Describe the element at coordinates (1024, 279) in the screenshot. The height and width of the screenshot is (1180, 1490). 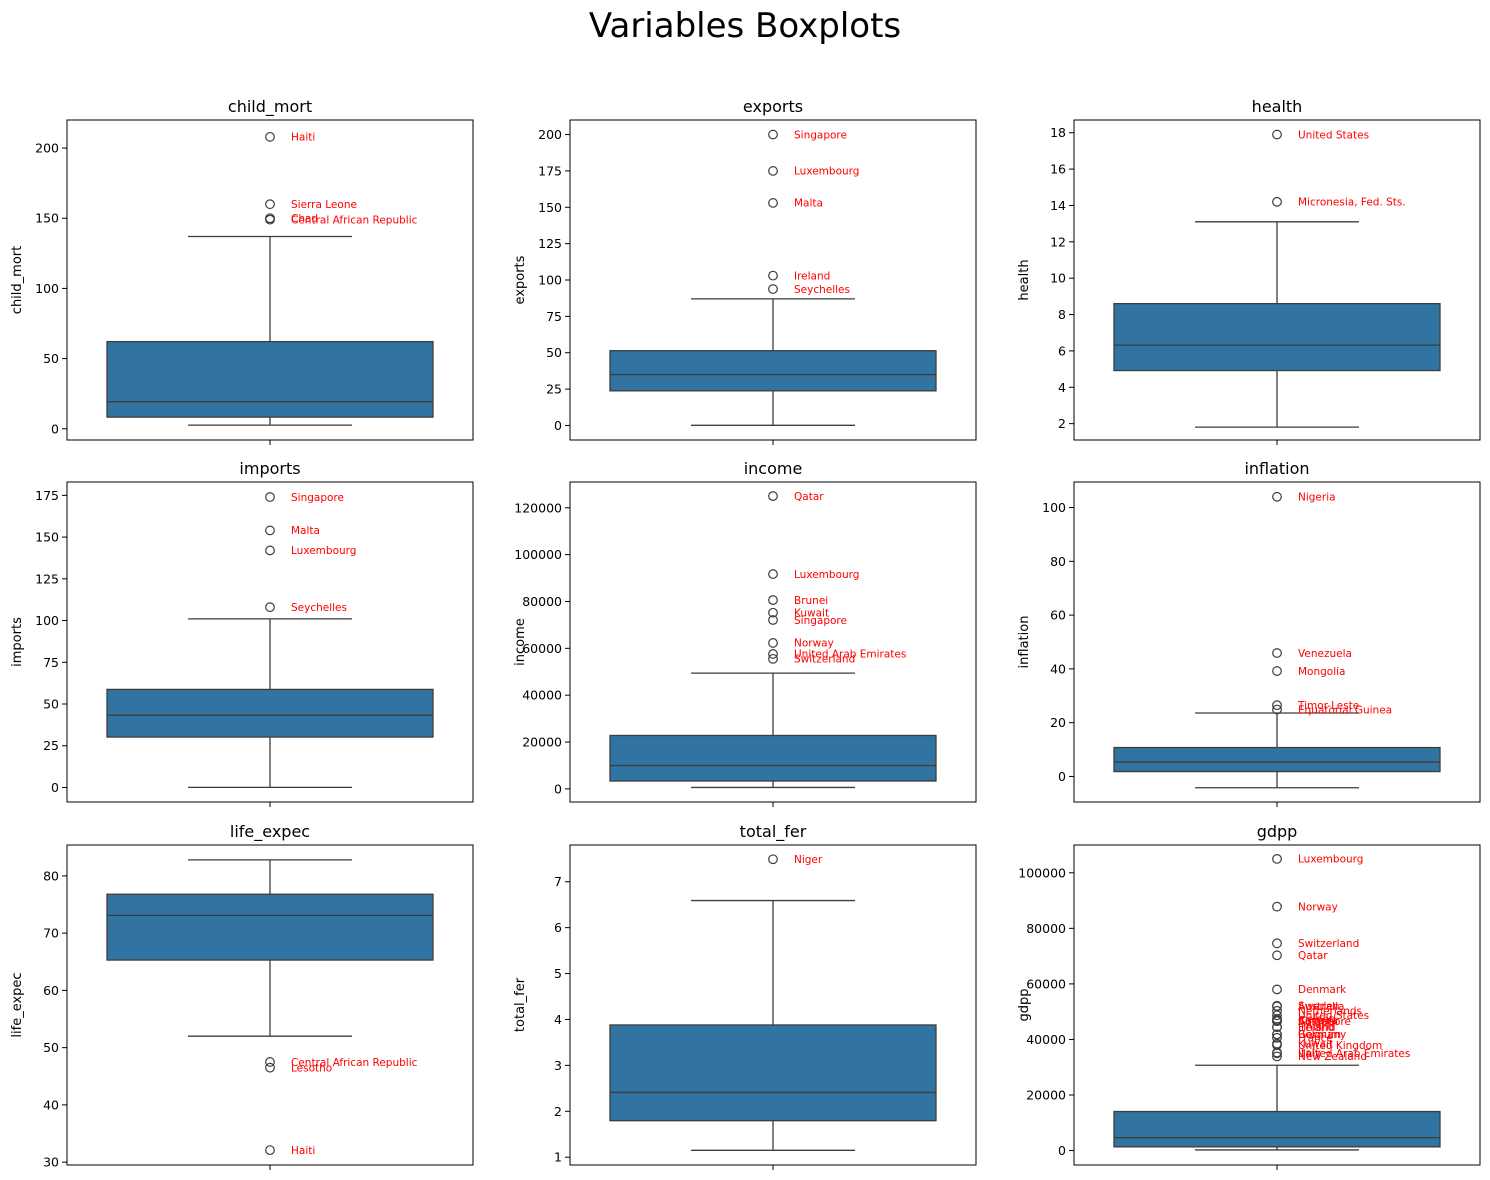
I see `y-axis-label: health` at that location.